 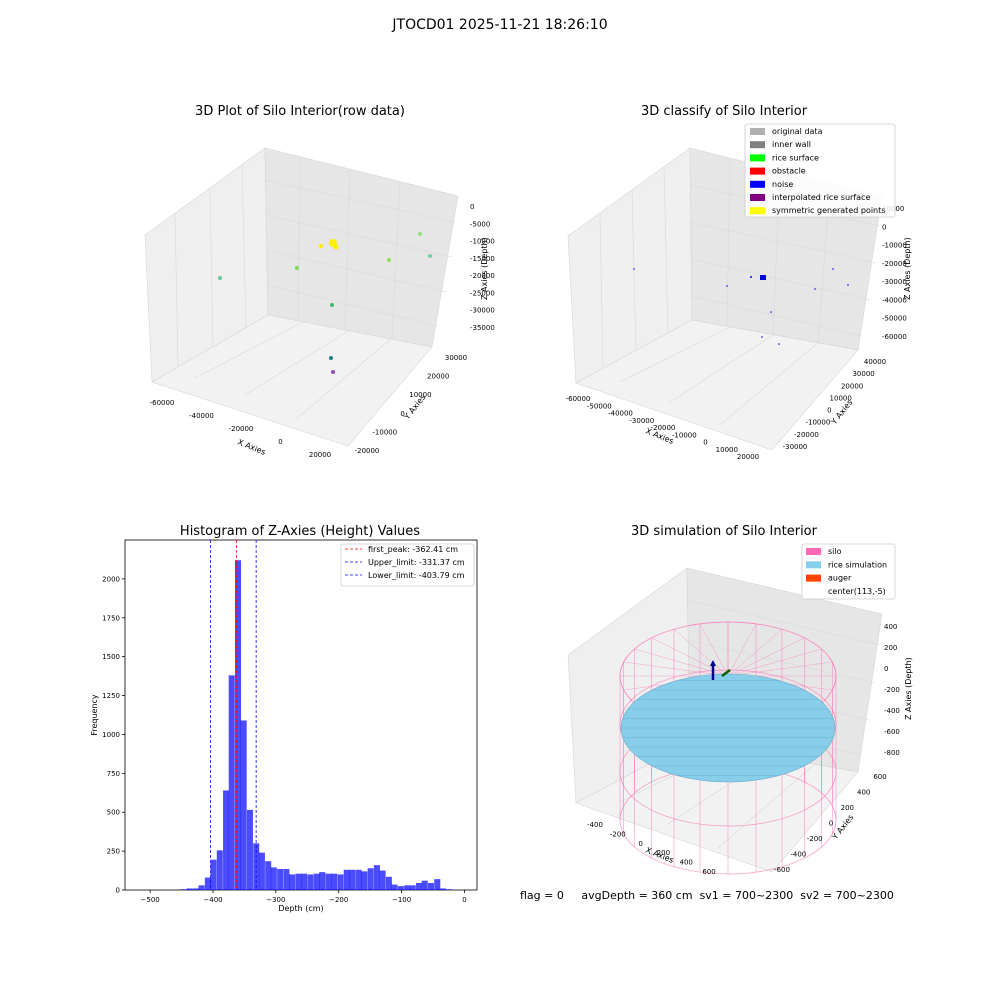 I want to click on avg-depth-text: avgDepth = 360 cm, so click(x=637, y=895).